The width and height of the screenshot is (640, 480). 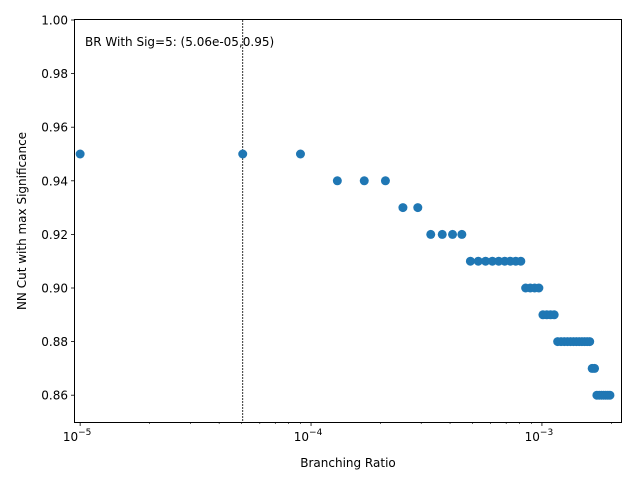 What do you see at coordinates (54, 235) in the screenshot?
I see `y-tick-label: 0.92` at bounding box center [54, 235].